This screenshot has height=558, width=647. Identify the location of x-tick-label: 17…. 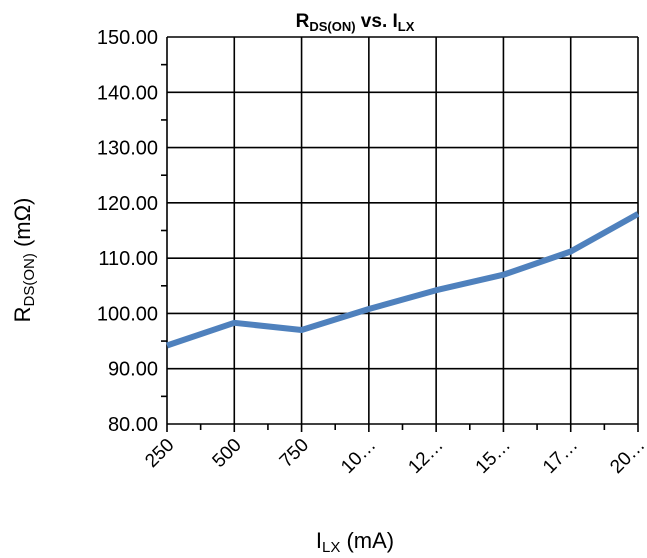
(560, 456).